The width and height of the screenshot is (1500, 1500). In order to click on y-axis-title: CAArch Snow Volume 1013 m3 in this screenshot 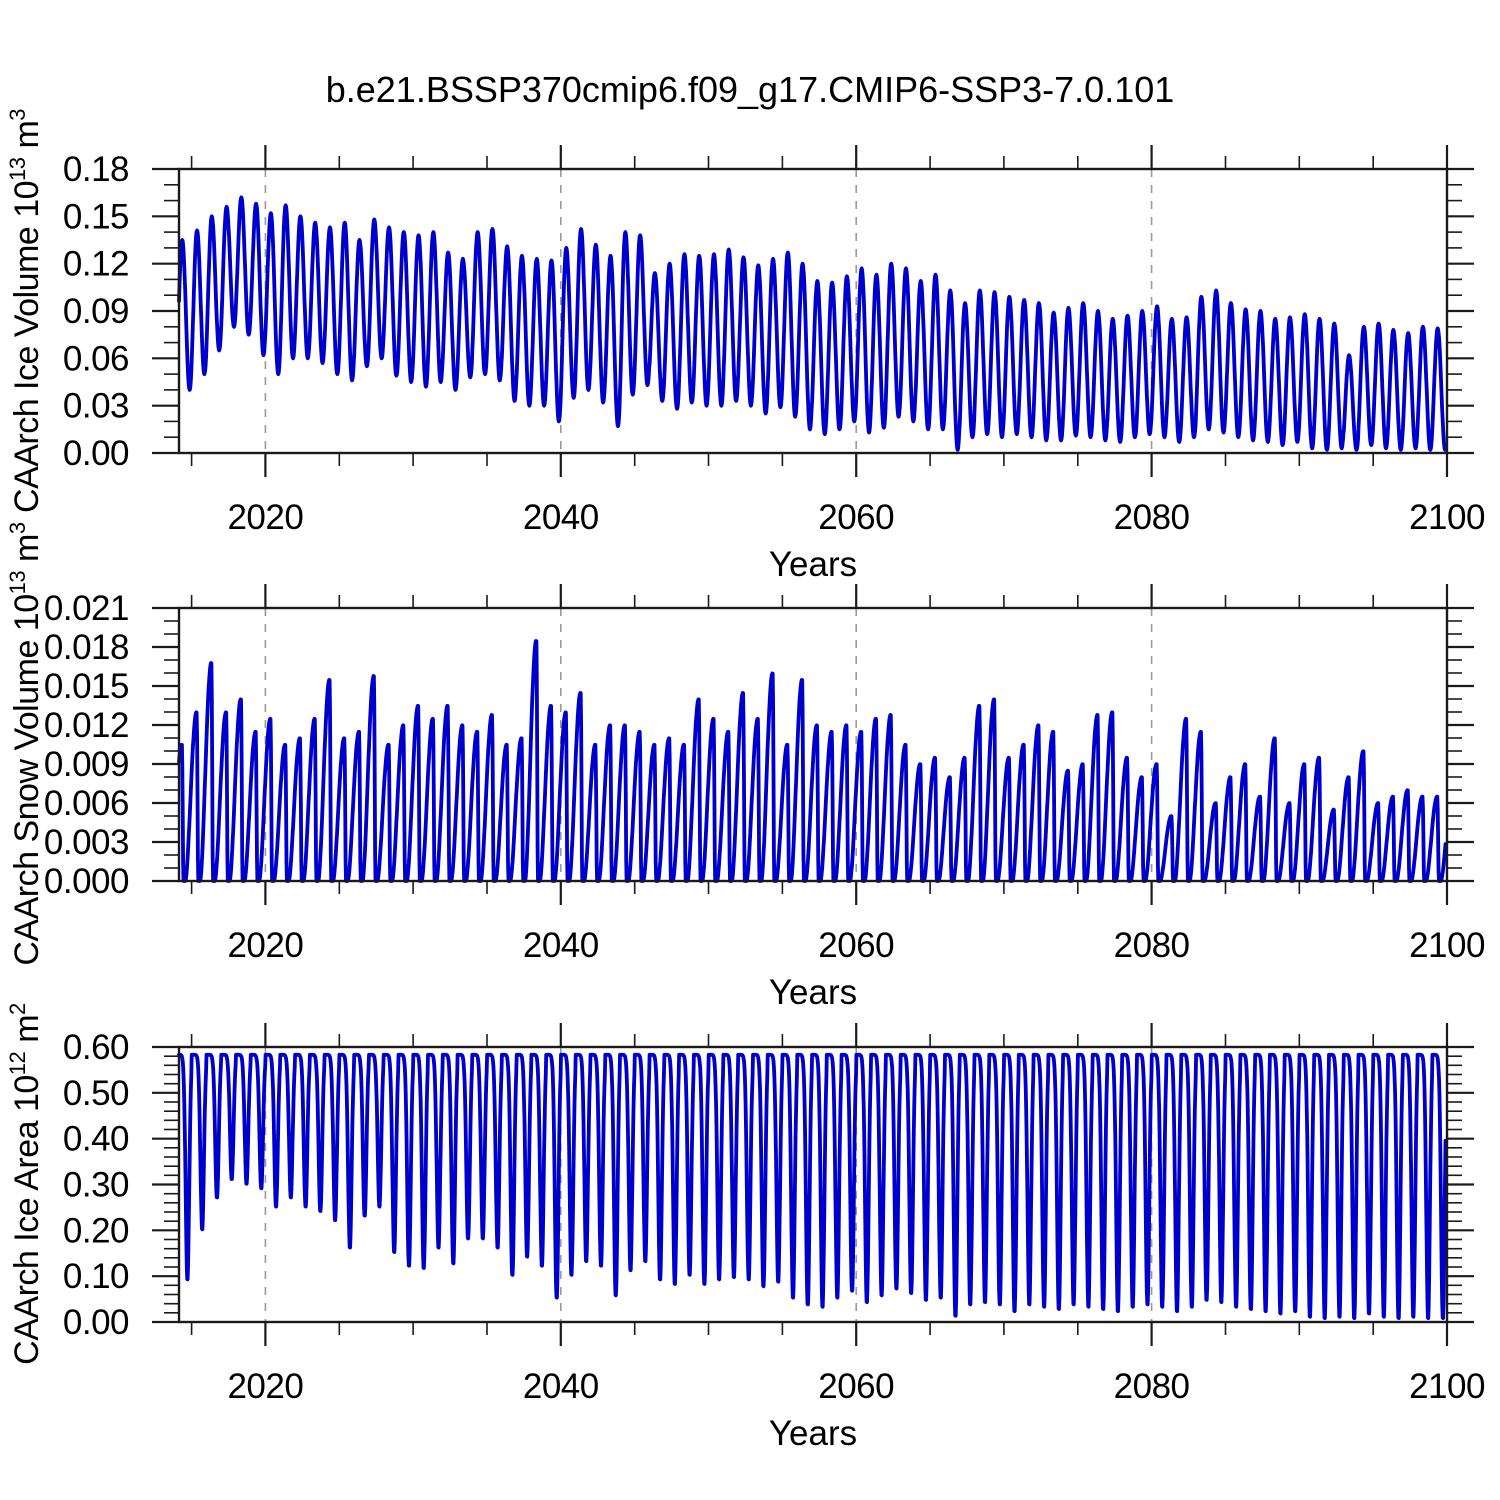, I will do `click(25, 744)`.